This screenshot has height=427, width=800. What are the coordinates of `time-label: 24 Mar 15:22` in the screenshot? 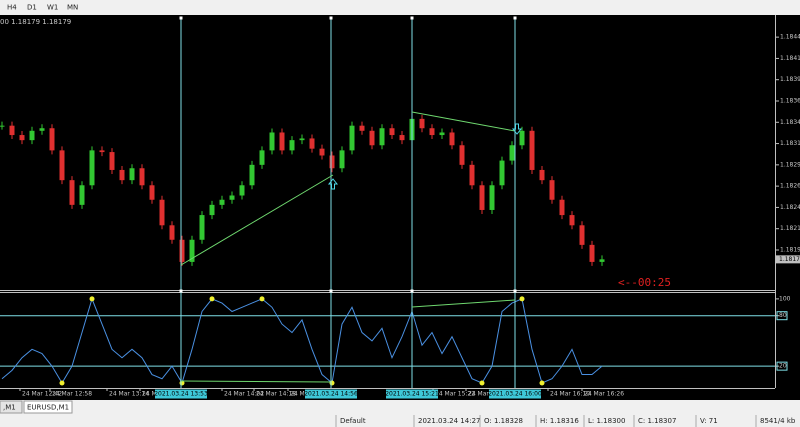 It's located at (455, 394).